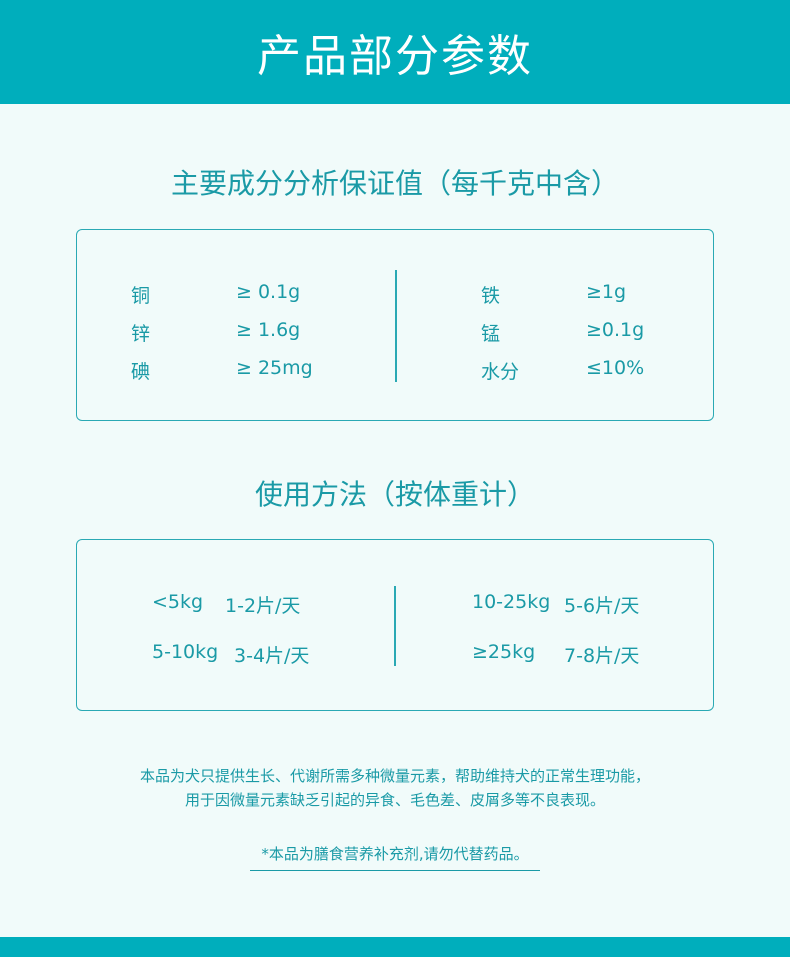 The height and width of the screenshot is (957, 790). I want to click on composition-value: ≥ 0.1g, so click(268, 292).